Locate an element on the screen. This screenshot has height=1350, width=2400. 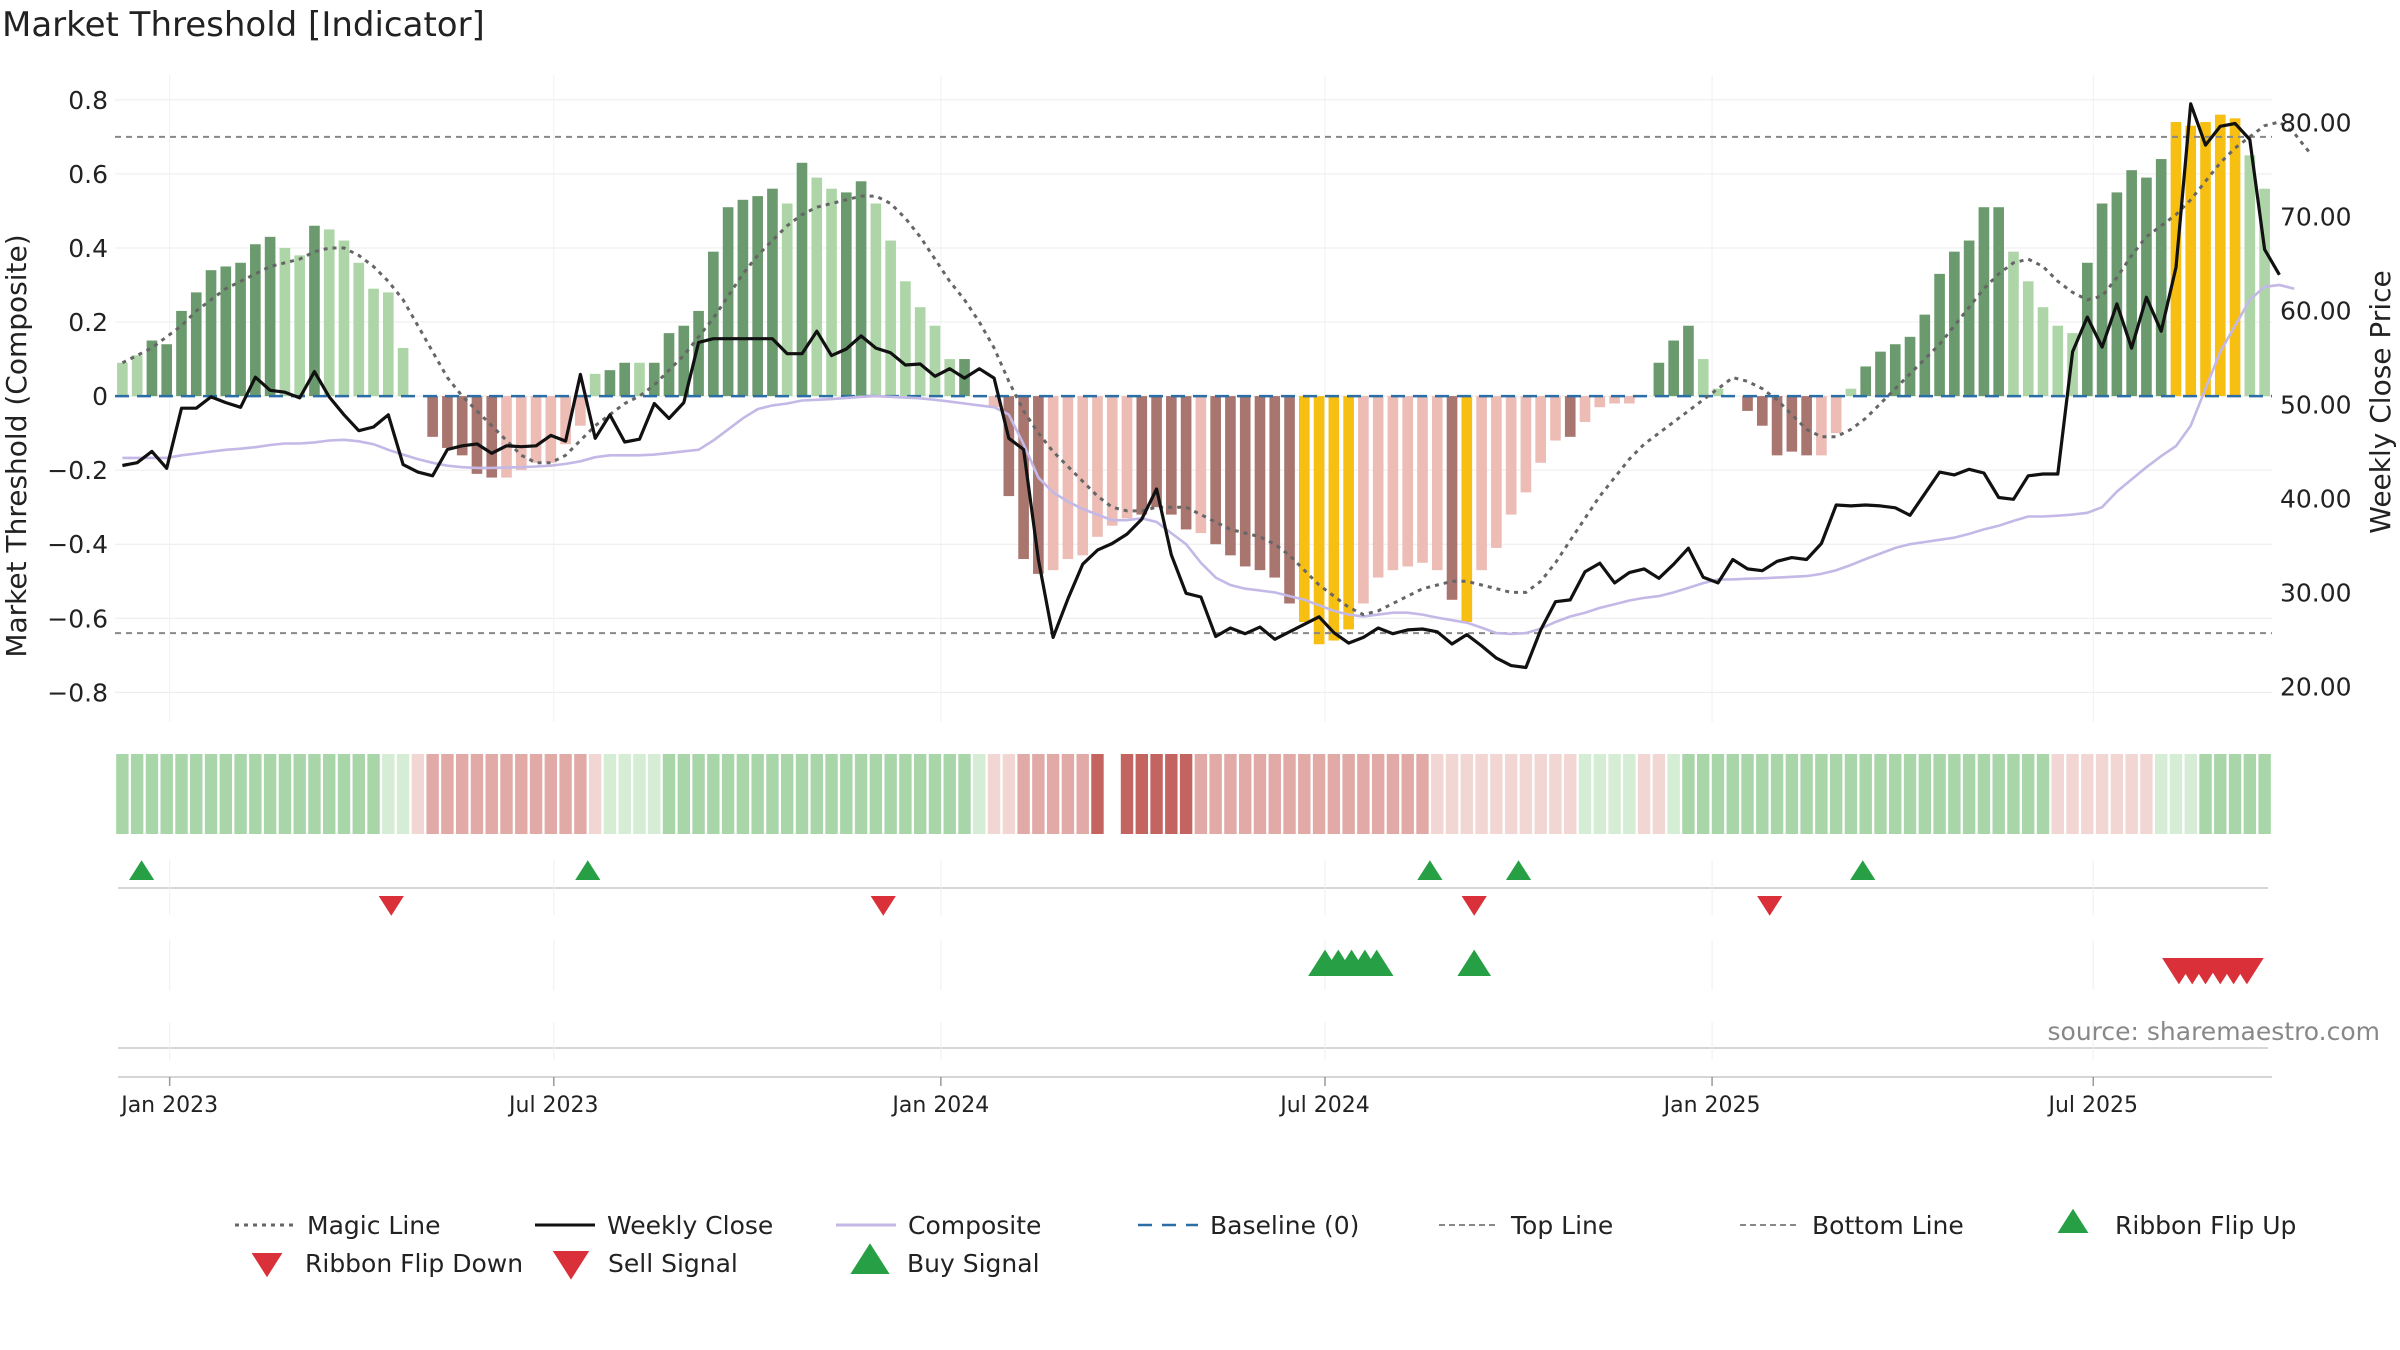
legend-label: Composite is located at coordinates (974, 1225).